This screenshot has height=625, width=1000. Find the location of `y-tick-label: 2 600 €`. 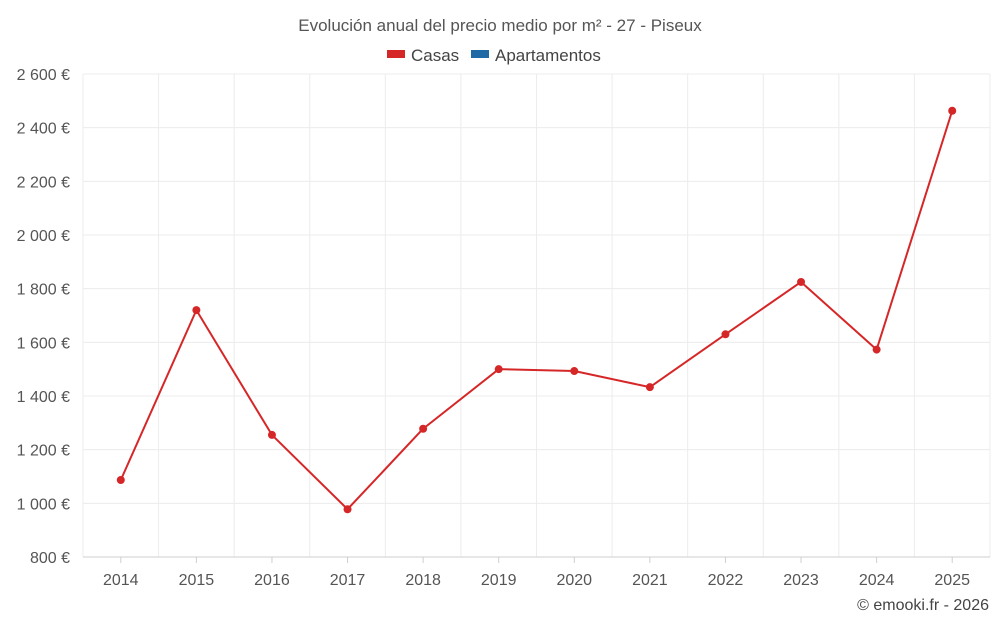

y-tick-label: 2 600 € is located at coordinates (43, 75).